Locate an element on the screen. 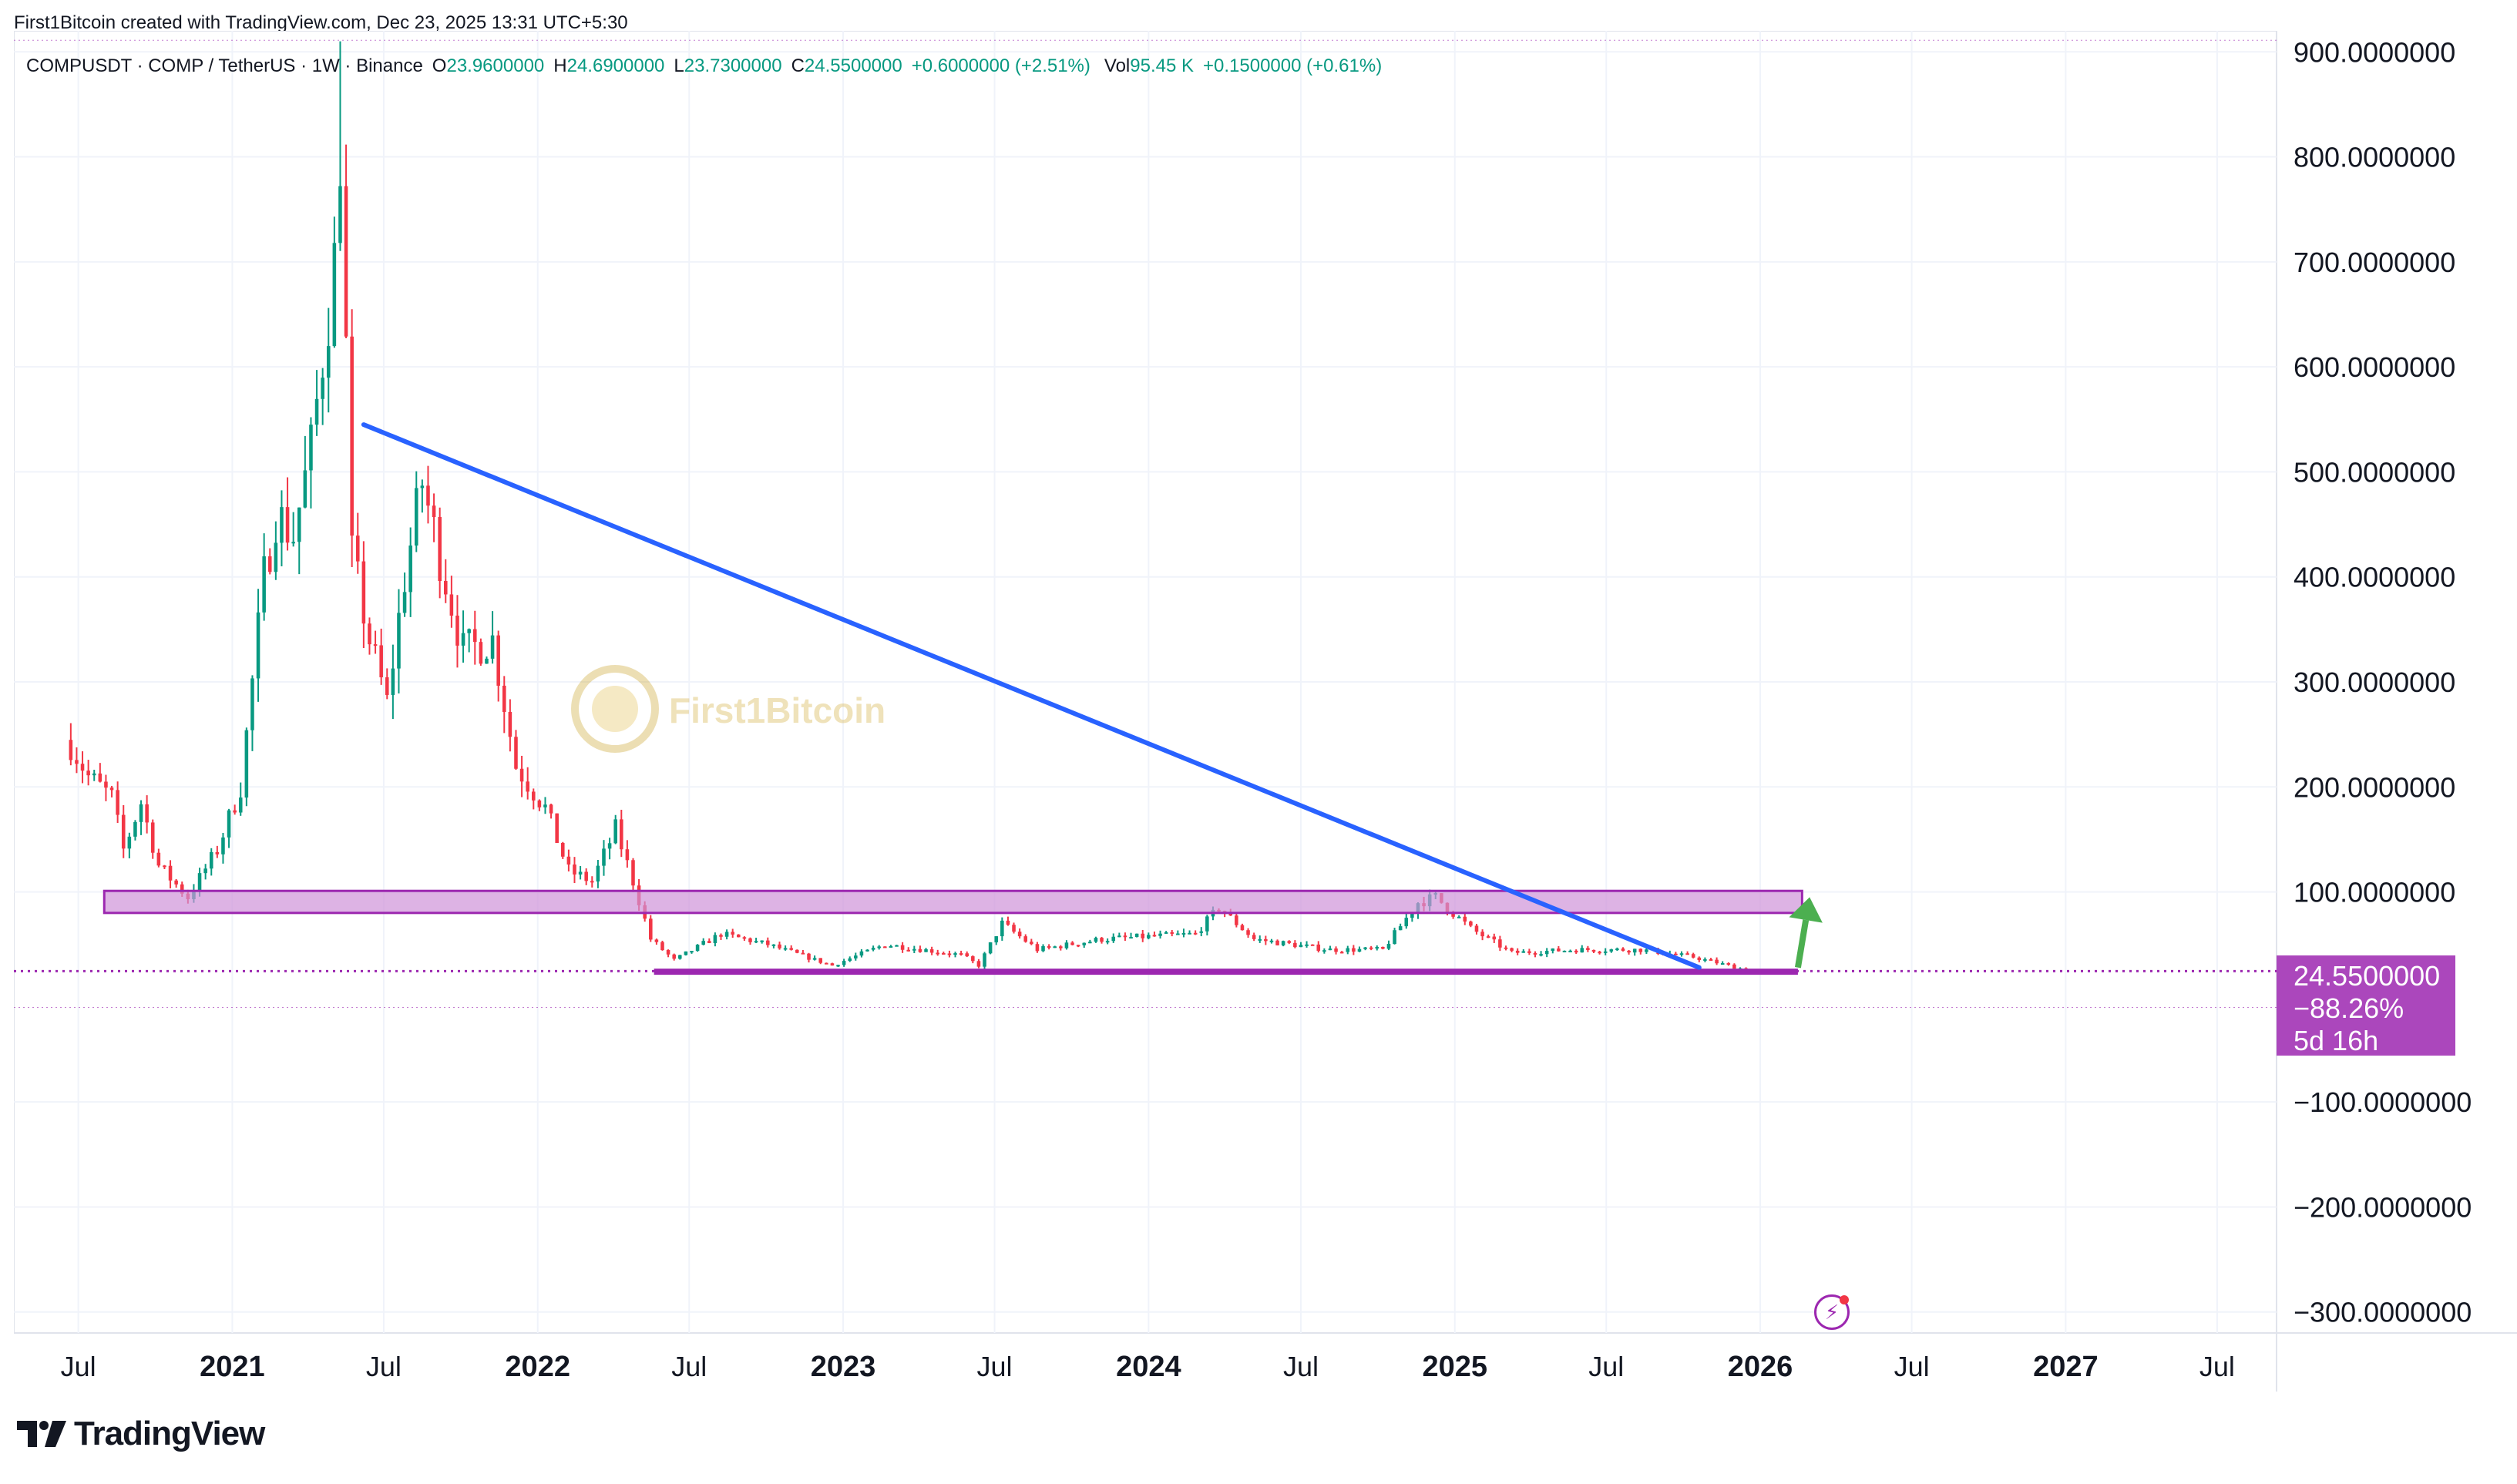 The width and height of the screenshot is (2517, 1484). last-price-label: 24.5500000 −88.26% 5d 16h is located at coordinates (2366, 1005).